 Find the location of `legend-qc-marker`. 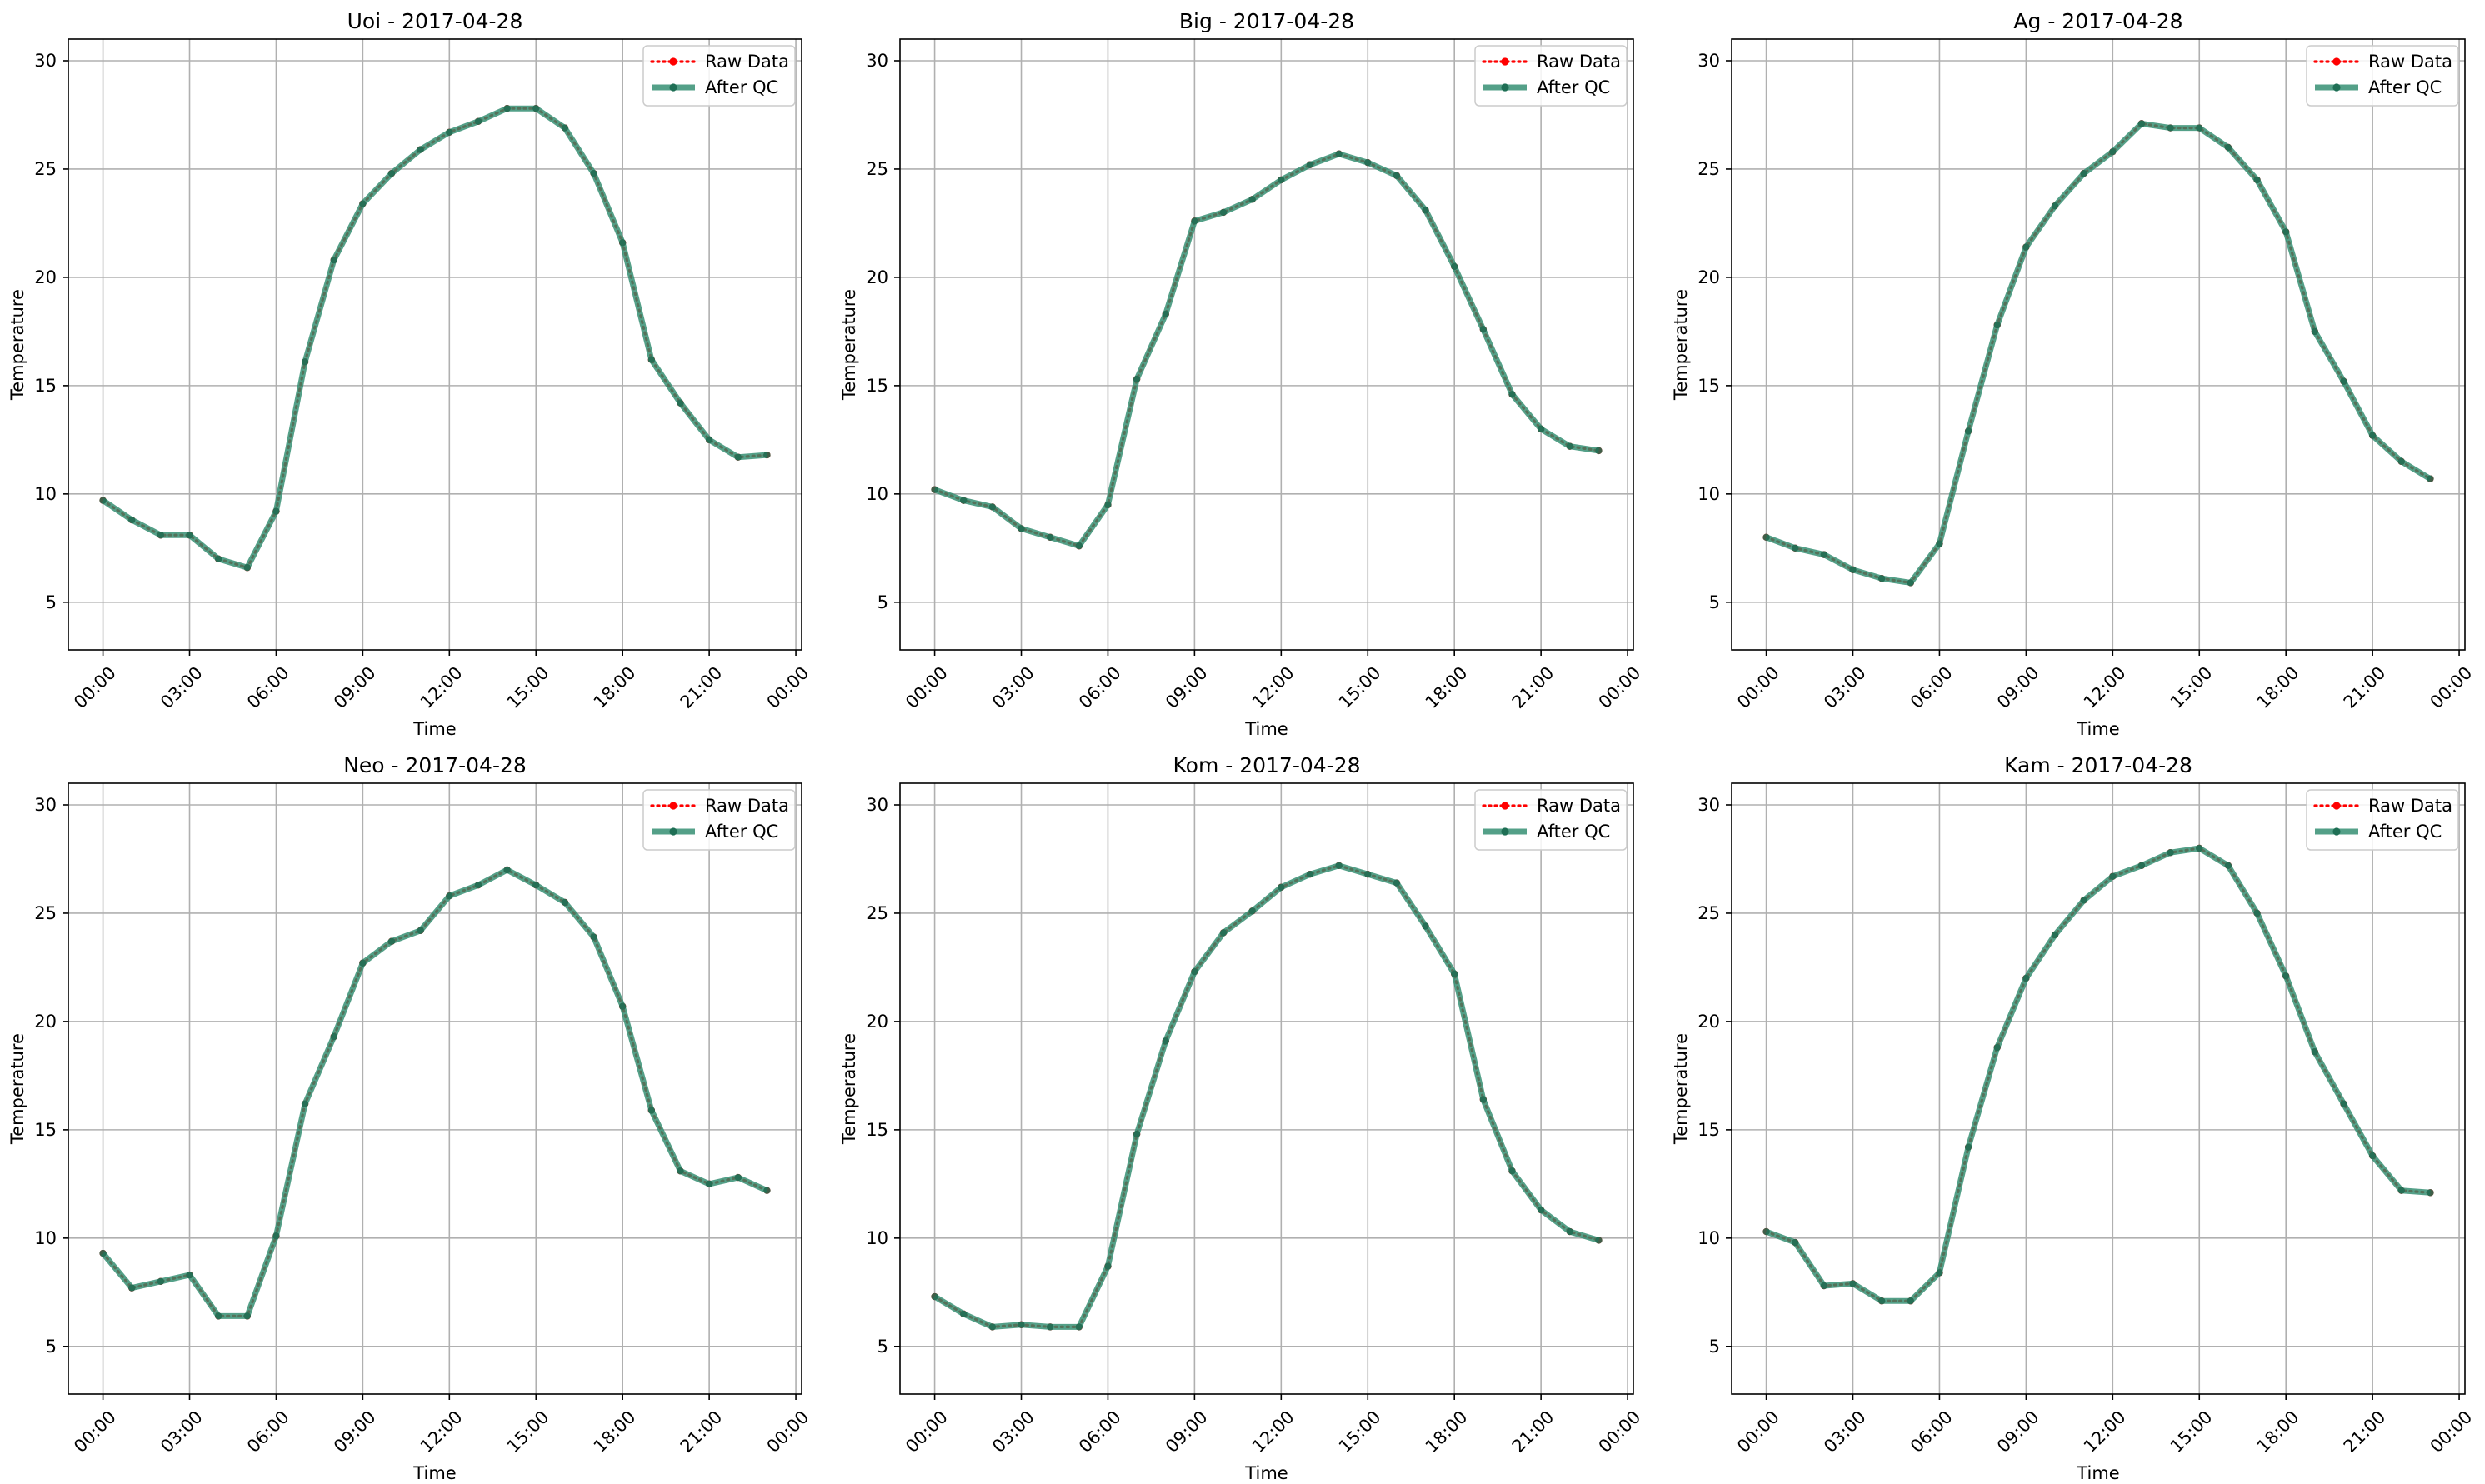

legend-qc-marker is located at coordinates (673, 87).